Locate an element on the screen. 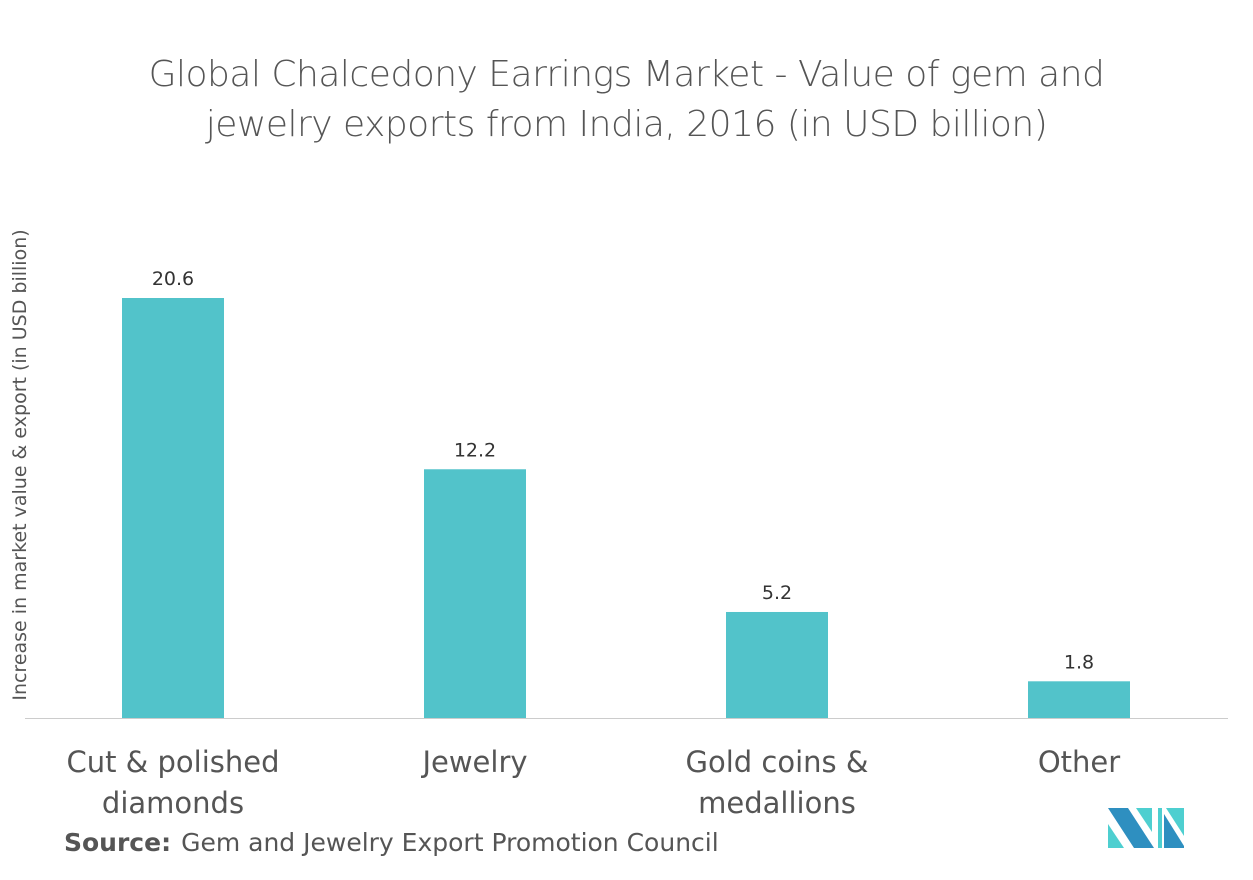 Image resolution: width=1253 pixels, height=880 pixels. x-tick-label: diamonds is located at coordinates (173, 803).